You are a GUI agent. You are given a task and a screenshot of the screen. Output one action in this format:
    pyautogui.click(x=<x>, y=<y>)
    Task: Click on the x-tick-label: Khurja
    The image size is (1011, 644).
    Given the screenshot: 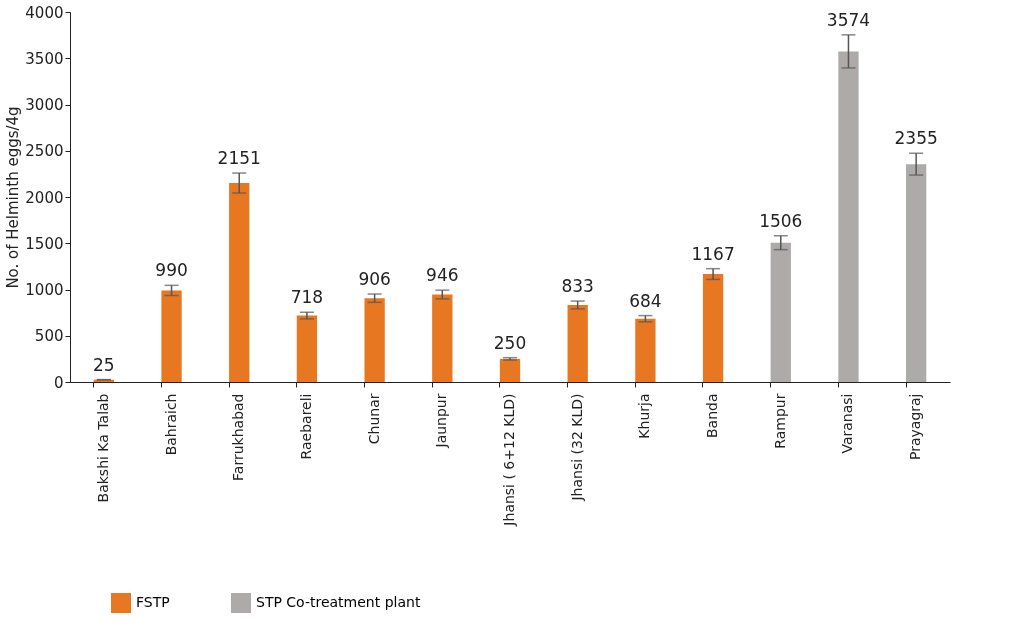 What is the action you would take?
    pyautogui.click(x=644, y=416)
    